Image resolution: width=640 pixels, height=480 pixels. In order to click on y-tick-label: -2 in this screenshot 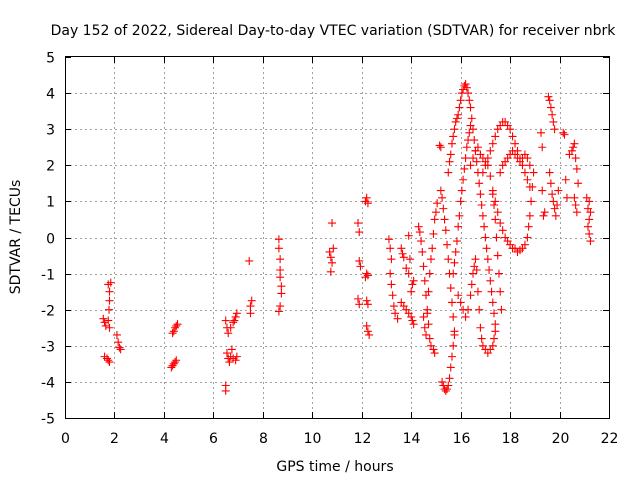, I will do `click(48, 312)`.